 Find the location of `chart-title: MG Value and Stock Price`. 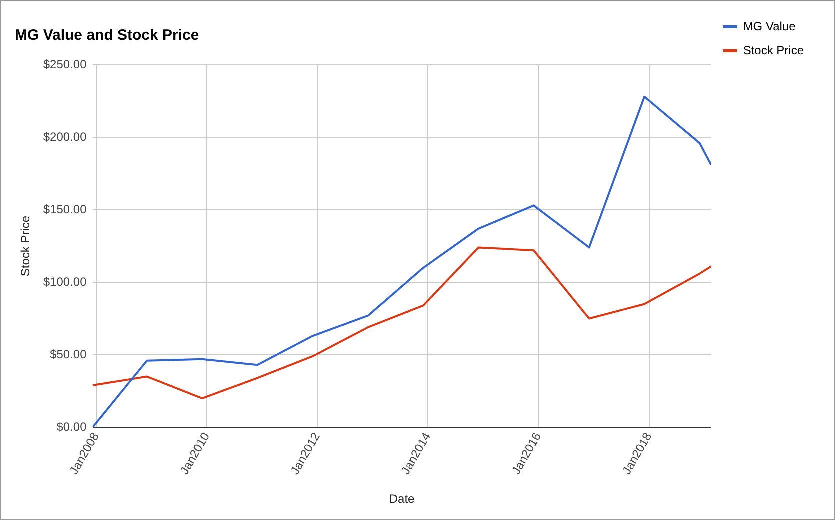

chart-title: MG Value and Stock Price is located at coordinates (107, 35).